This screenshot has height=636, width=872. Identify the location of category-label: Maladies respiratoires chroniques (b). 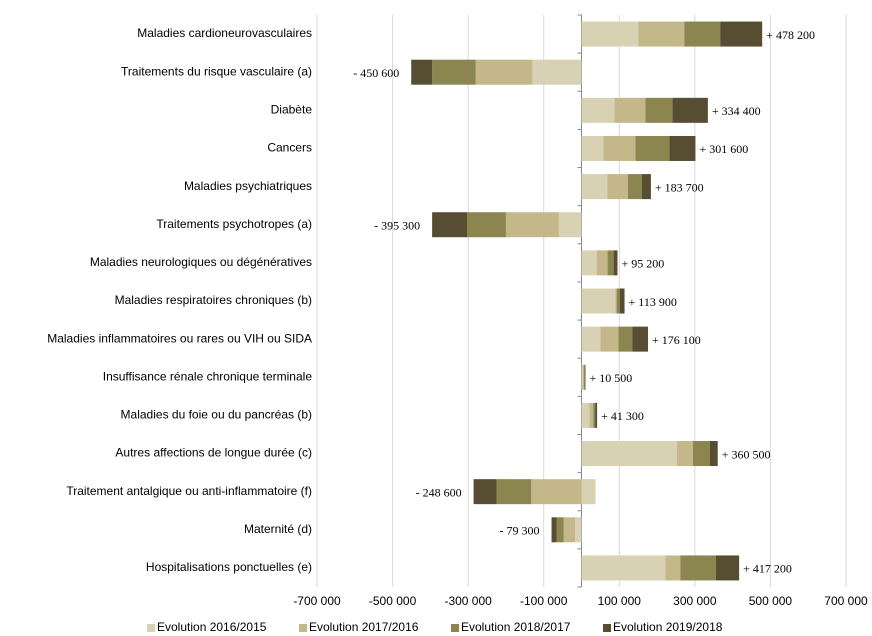
(213, 300).